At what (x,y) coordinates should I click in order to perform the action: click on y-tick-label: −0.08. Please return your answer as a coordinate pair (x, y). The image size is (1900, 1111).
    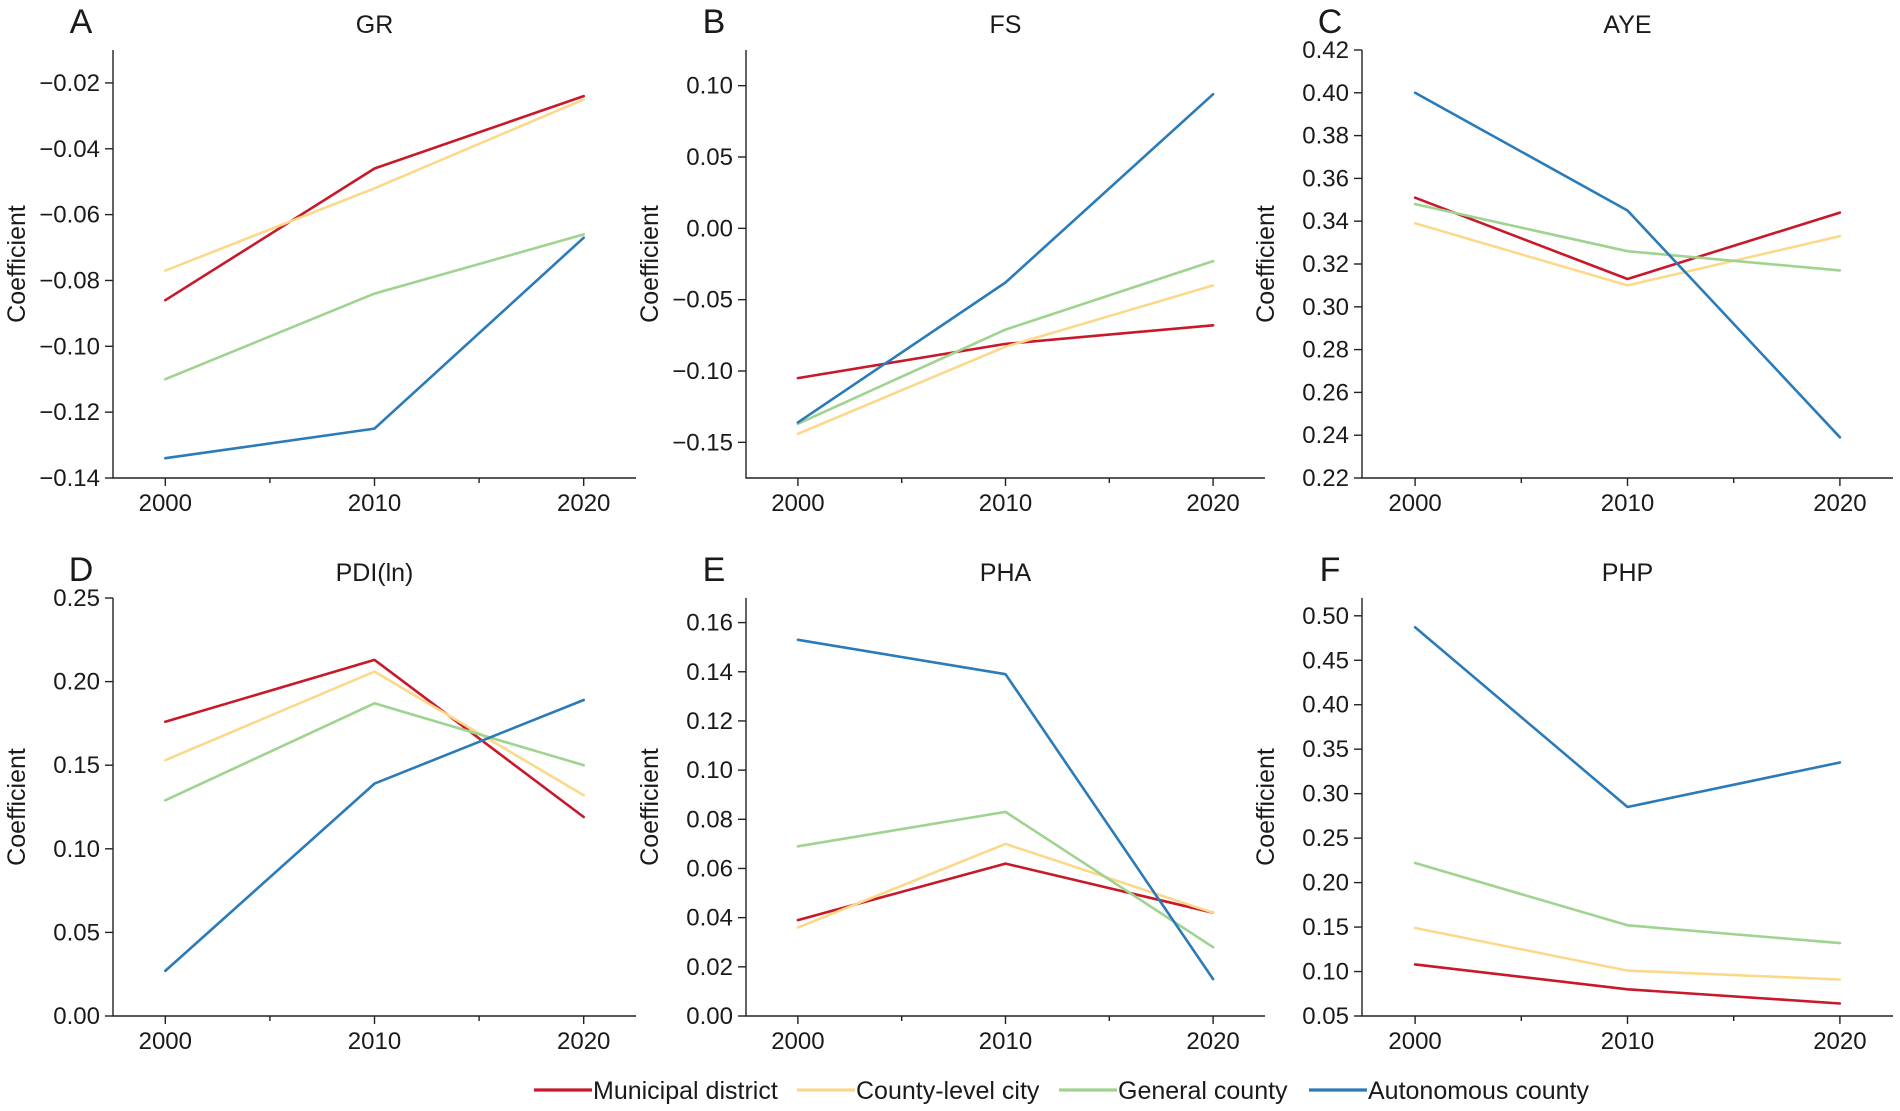
    Looking at the image, I should click on (69, 280).